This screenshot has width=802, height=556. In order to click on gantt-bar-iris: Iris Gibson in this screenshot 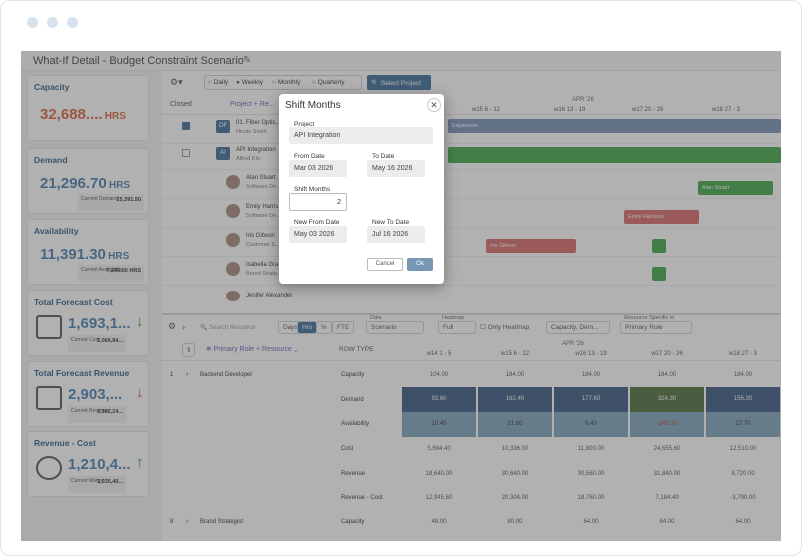, I will do `click(531, 246)`.